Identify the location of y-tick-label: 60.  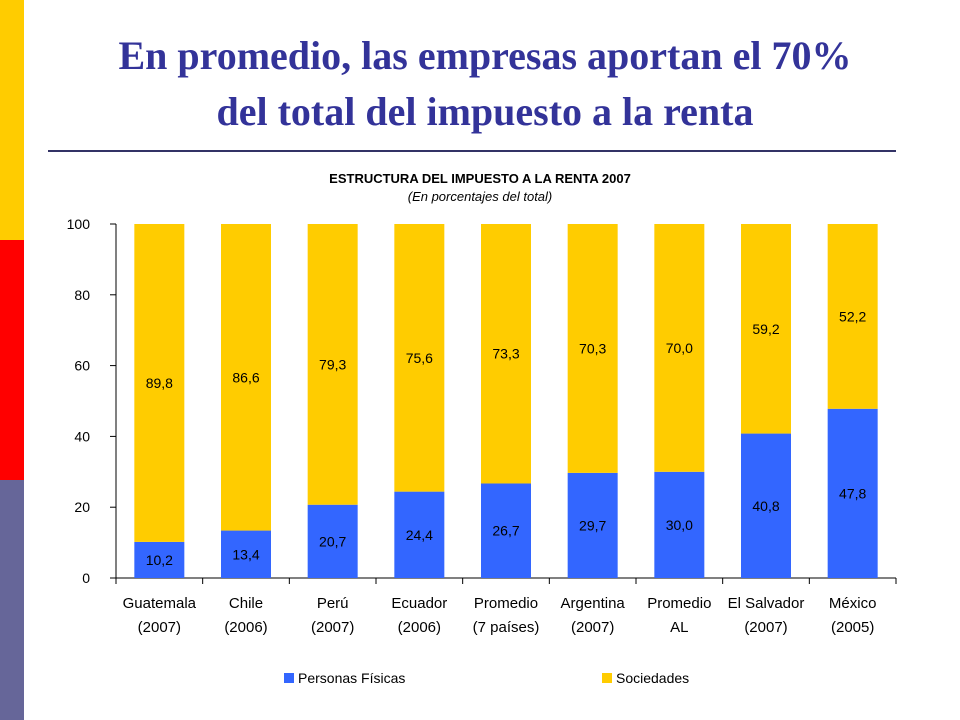
(82, 366).